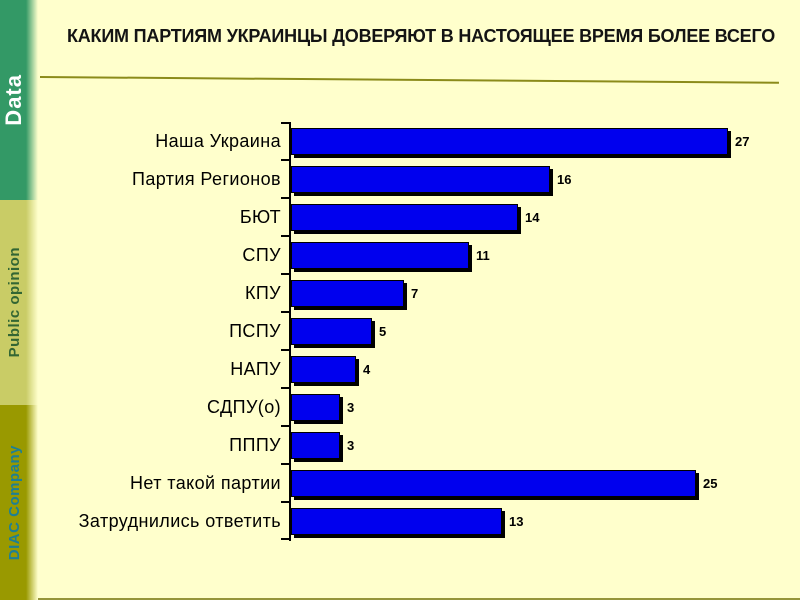  I want to click on category-label: БЮТ, so click(260, 216).